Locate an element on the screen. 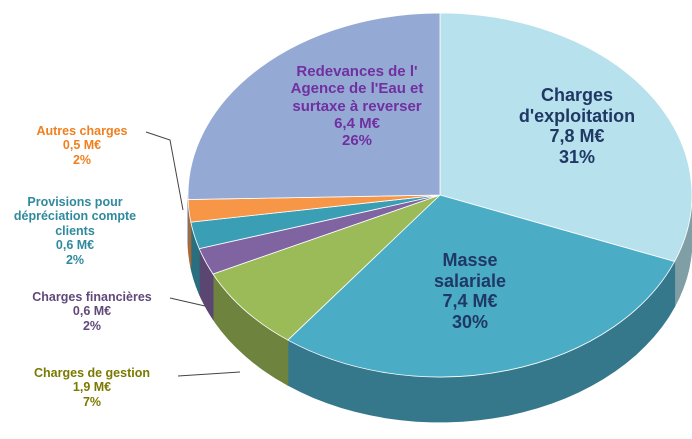 This screenshot has height=439, width=692. value-label: 0,5 M€ is located at coordinates (82, 145).